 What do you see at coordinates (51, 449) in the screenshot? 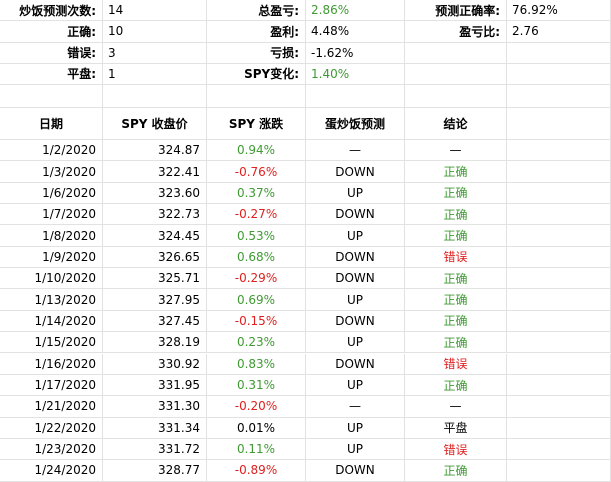
I see `date-cell: 1/23/2020` at bounding box center [51, 449].